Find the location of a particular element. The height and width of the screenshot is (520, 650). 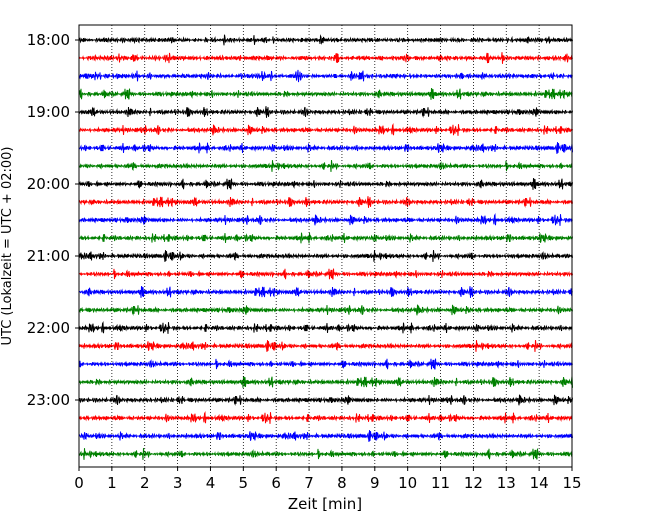

y-axis-label: UTC (Lokalzeit = UTC + 02:00) is located at coordinates (7, 246).